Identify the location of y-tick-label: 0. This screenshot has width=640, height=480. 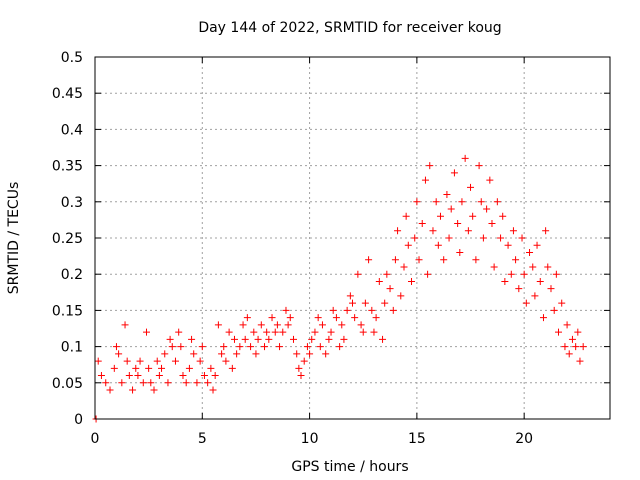
(78, 420).